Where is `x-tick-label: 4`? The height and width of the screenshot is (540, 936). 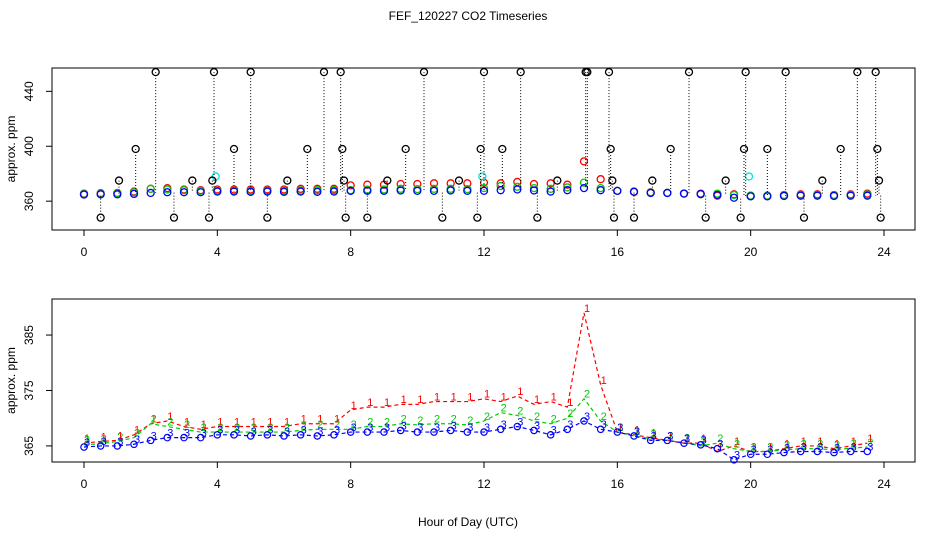
x-tick-label: 4 is located at coordinates (217, 484).